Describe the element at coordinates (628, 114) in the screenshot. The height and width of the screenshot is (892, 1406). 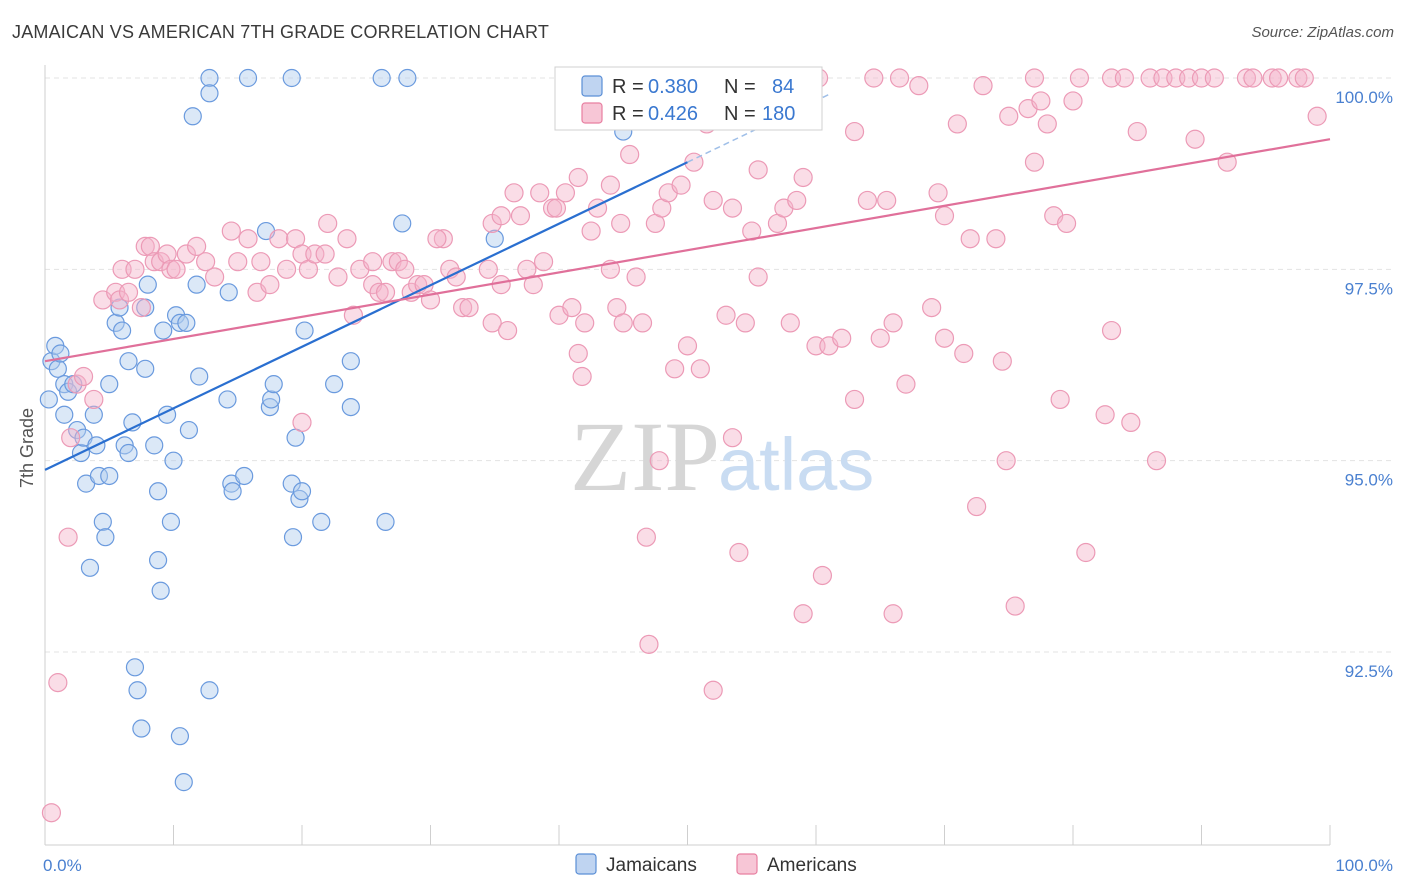
I see `legend-r-label: R =` at that location.